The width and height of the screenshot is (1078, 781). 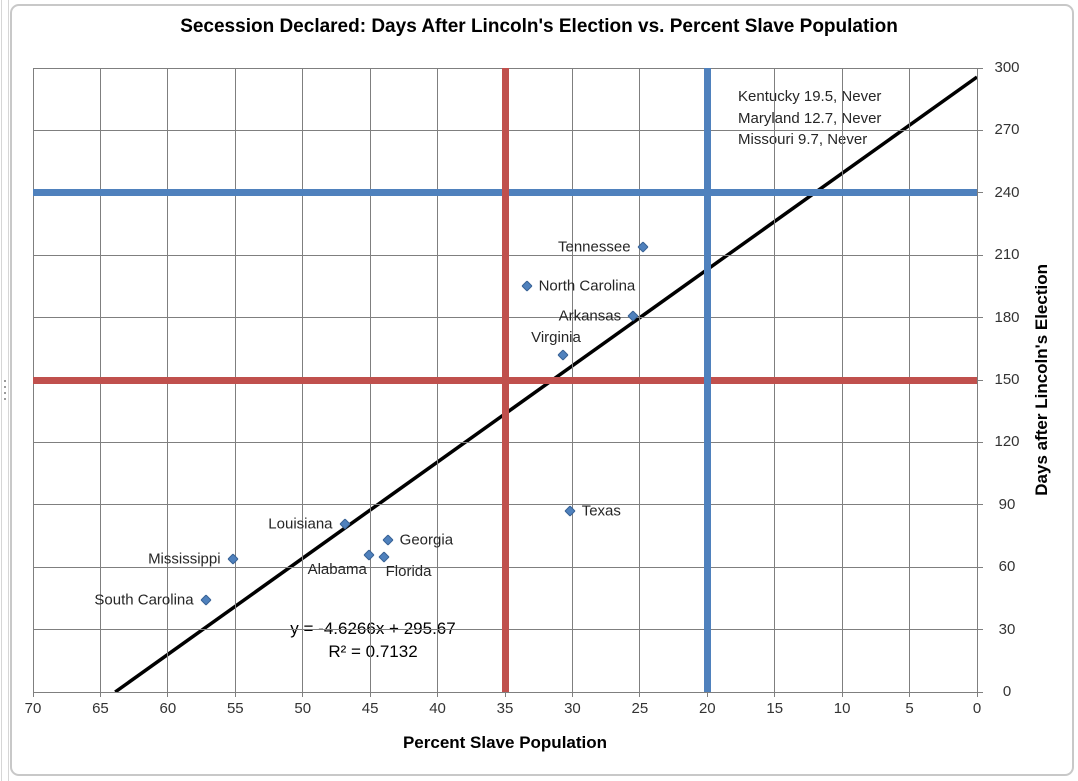 What do you see at coordinates (370, 708) in the screenshot?
I see `x-tick-label-45: 45` at bounding box center [370, 708].